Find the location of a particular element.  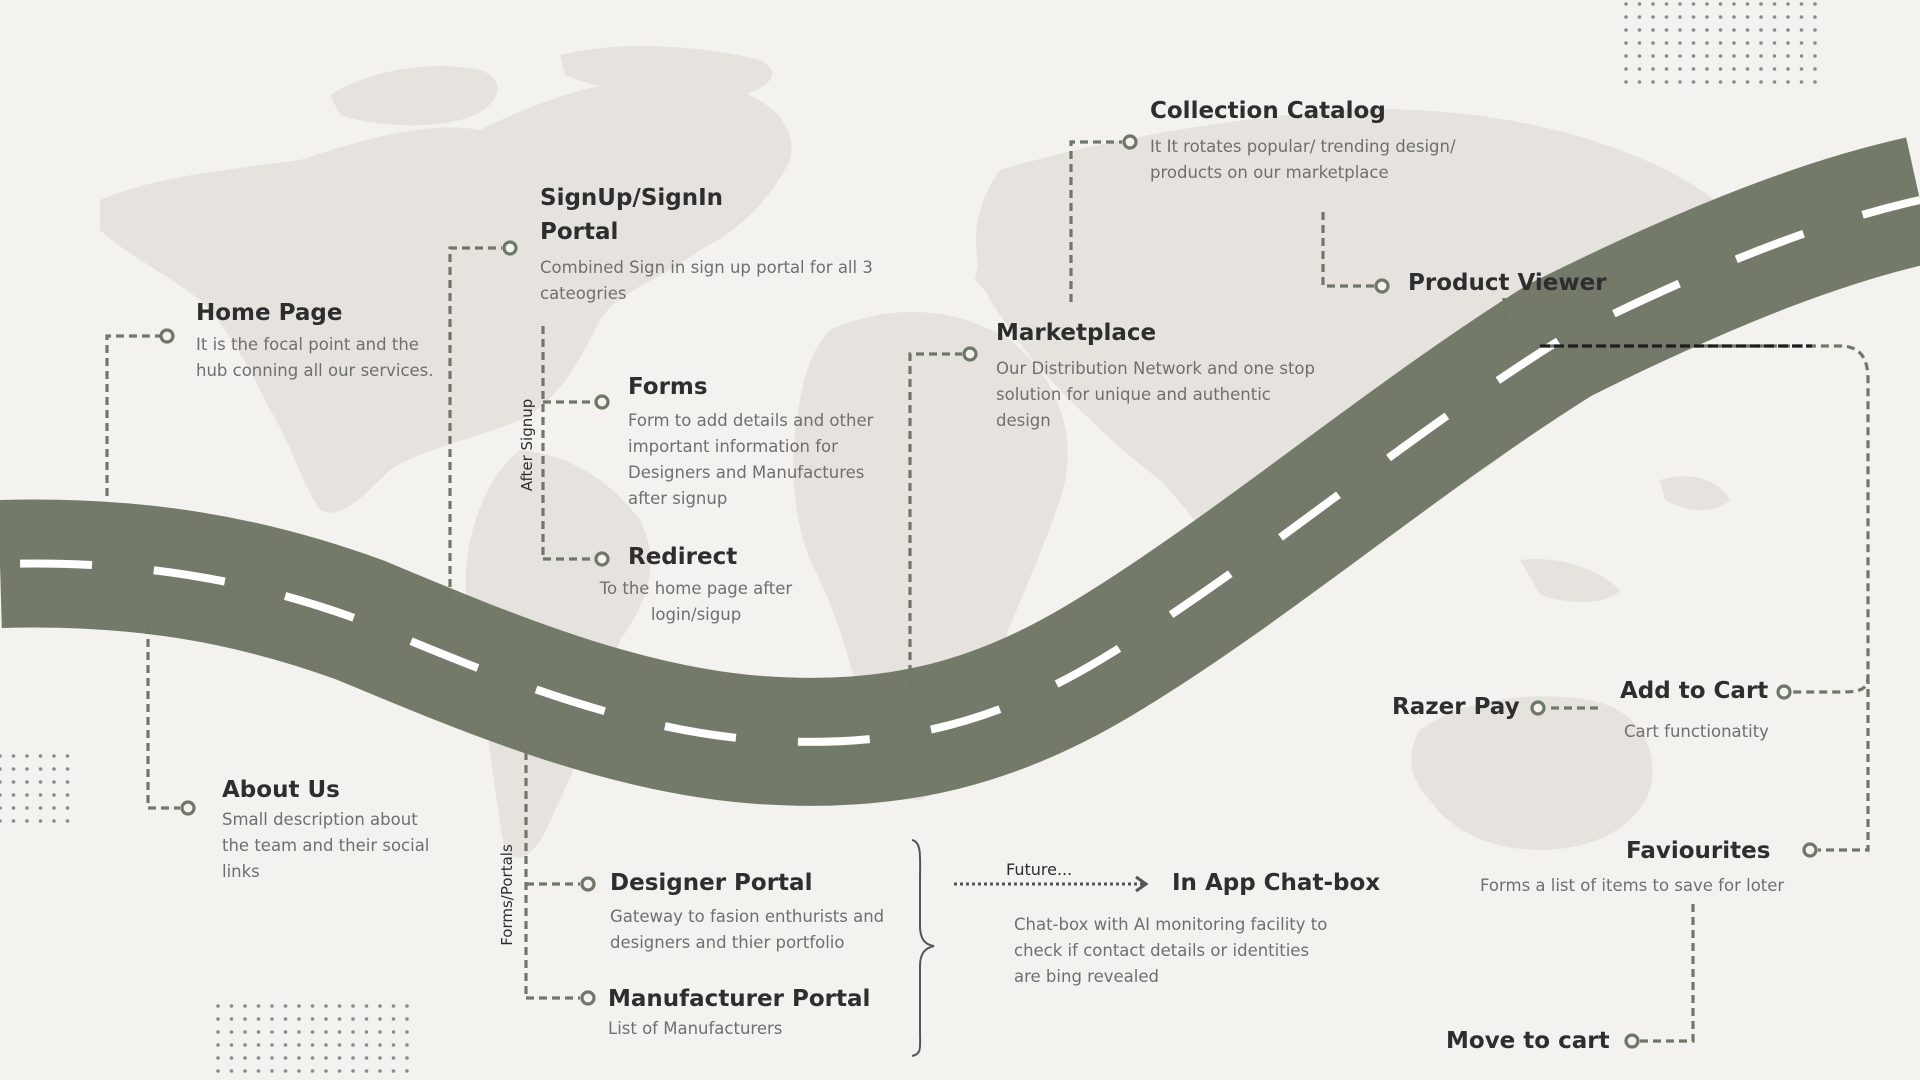

faviourites-title: Faviourites is located at coordinates (1698, 851).